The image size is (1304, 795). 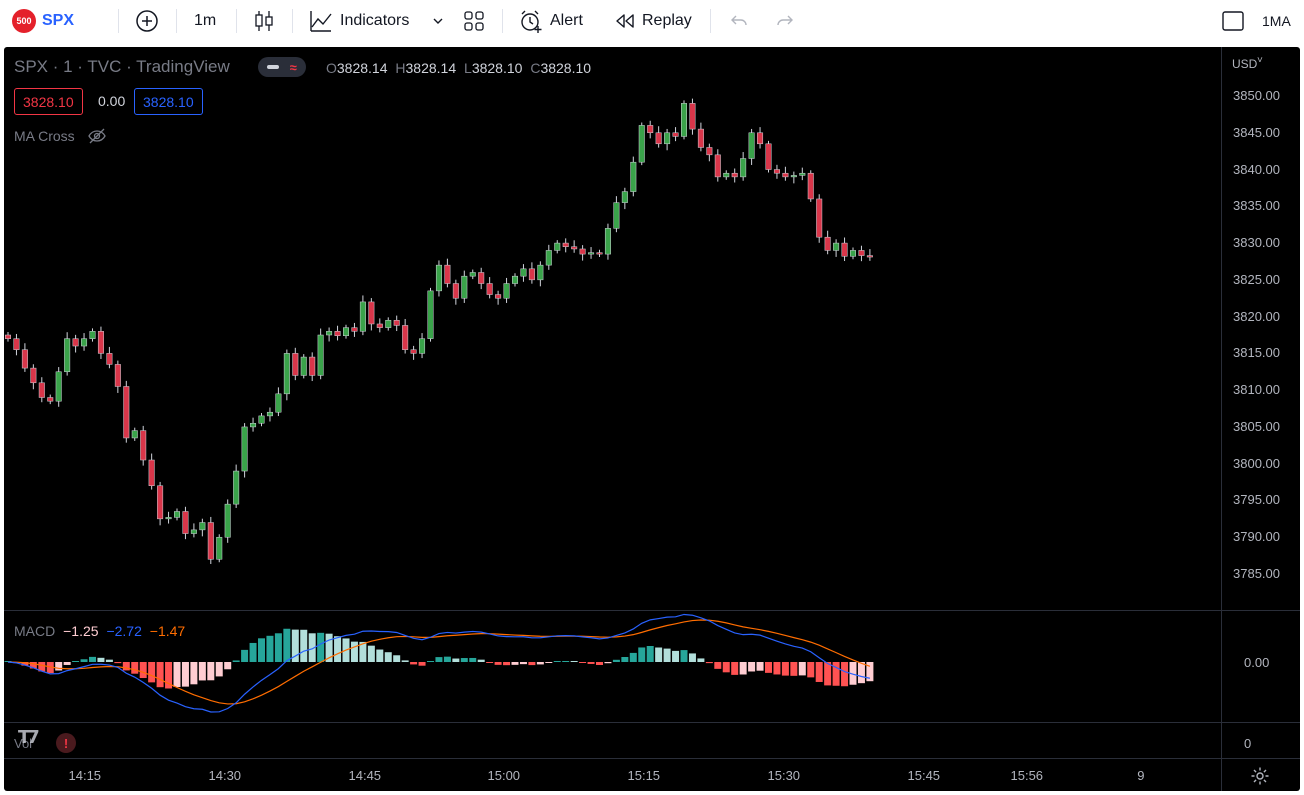 What do you see at coordinates (652, 610) in the screenshot?
I see `main-pane-divider` at bounding box center [652, 610].